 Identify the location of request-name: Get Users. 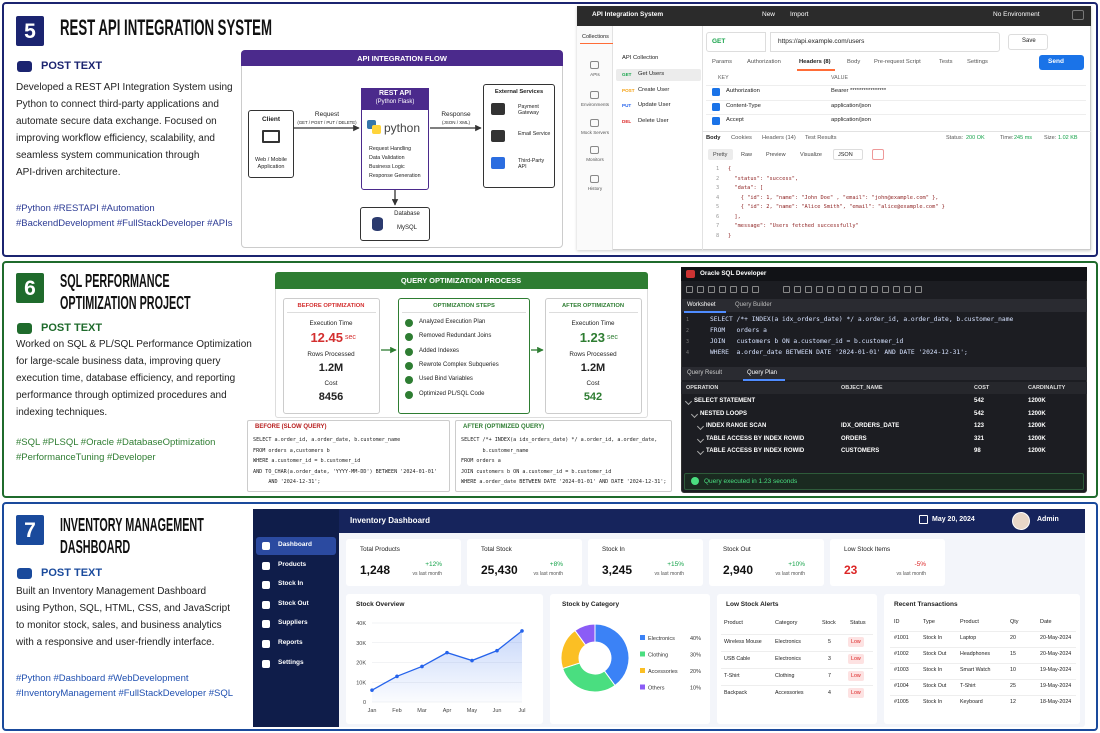
(651, 74).